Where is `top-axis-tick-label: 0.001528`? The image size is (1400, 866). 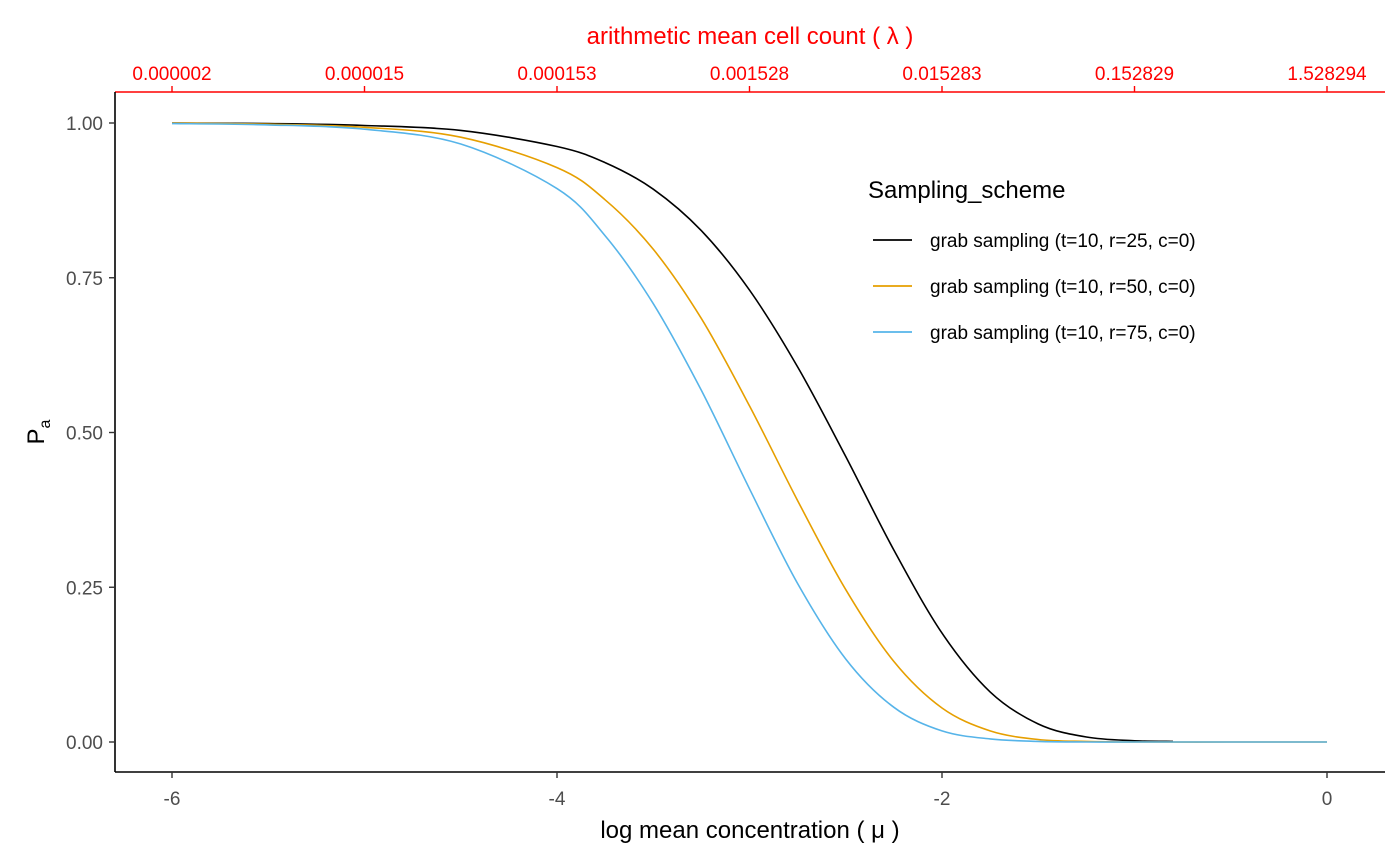 top-axis-tick-label: 0.001528 is located at coordinates (749, 74).